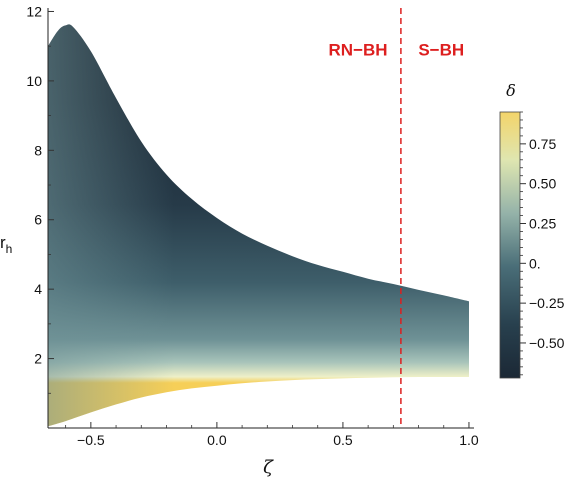 Image resolution: width=582 pixels, height=483 pixels. What do you see at coordinates (358, 50) in the screenshot?
I see `region-label-0: RN−BH` at bounding box center [358, 50].